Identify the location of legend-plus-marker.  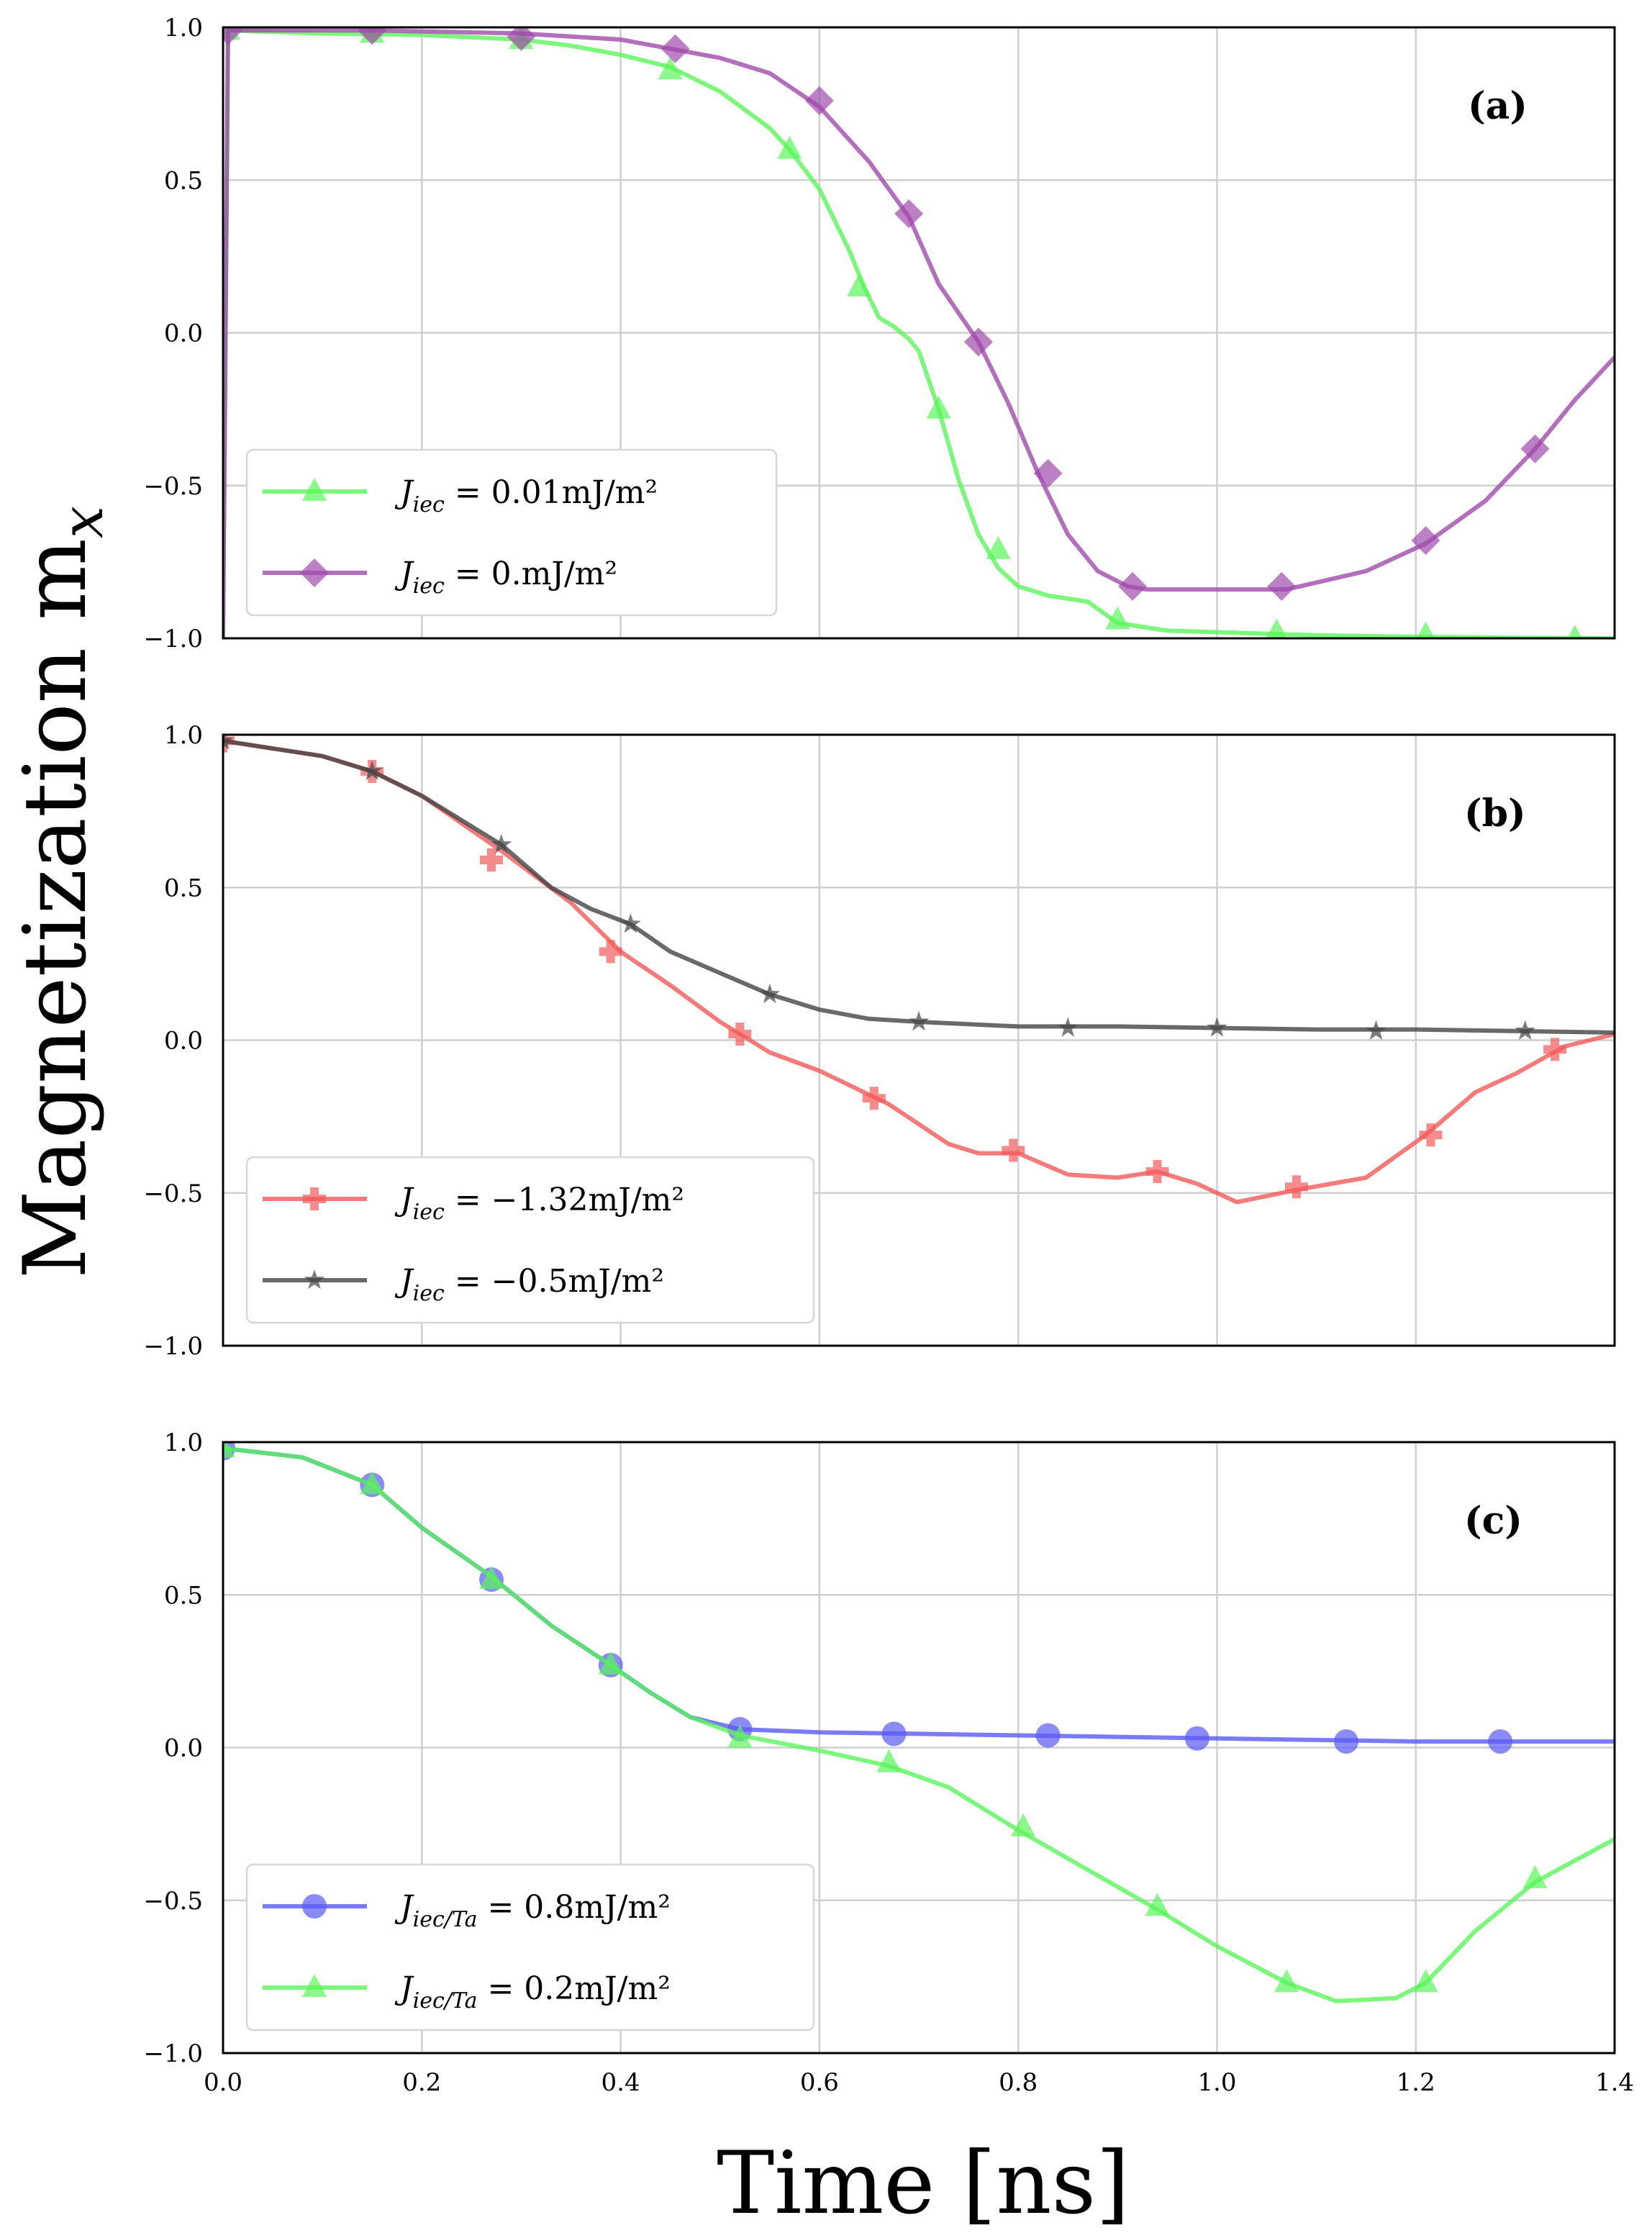
(314, 1198).